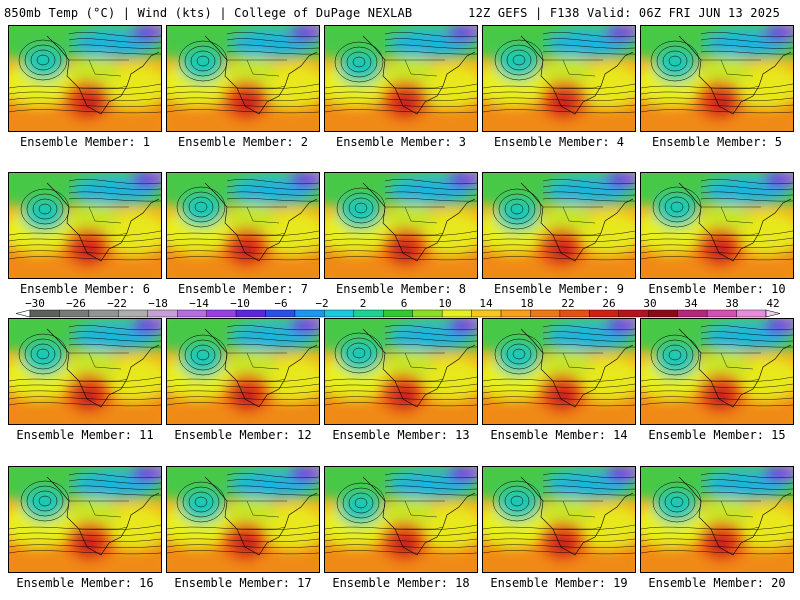  Describe the element at coordinates (85, 435) in the screenshot. I see `ensemble-member-label: Ensemble Member: 11` at that location.